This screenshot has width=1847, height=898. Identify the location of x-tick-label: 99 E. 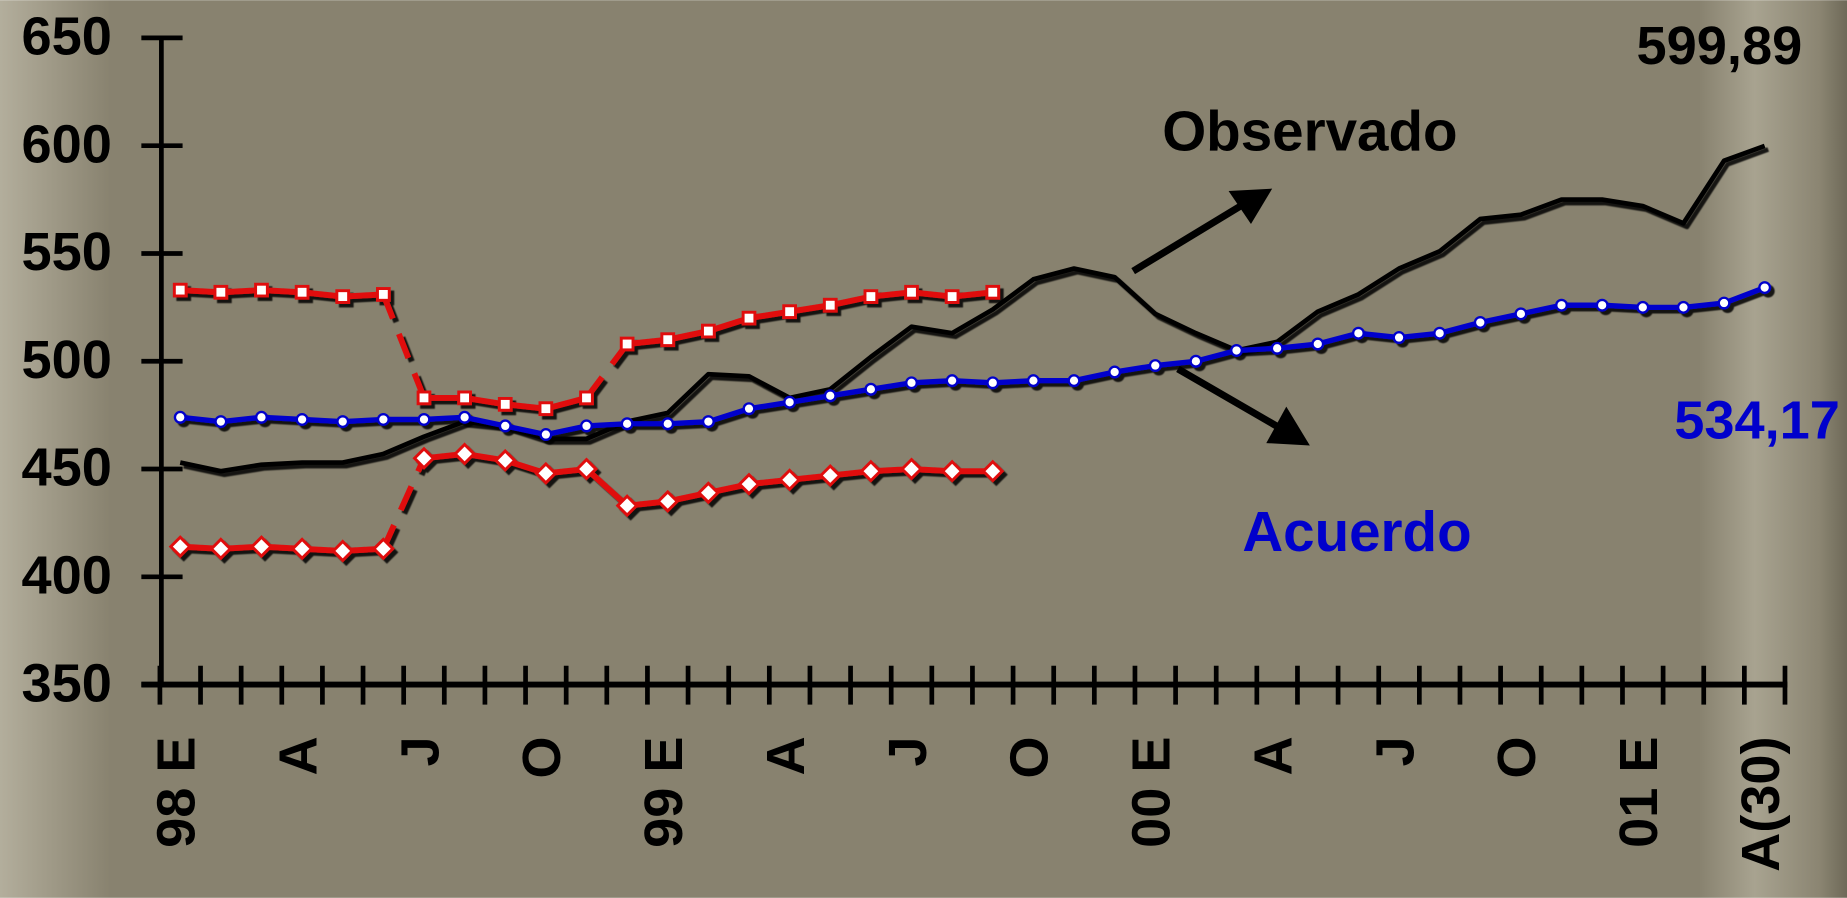
(664, 791).